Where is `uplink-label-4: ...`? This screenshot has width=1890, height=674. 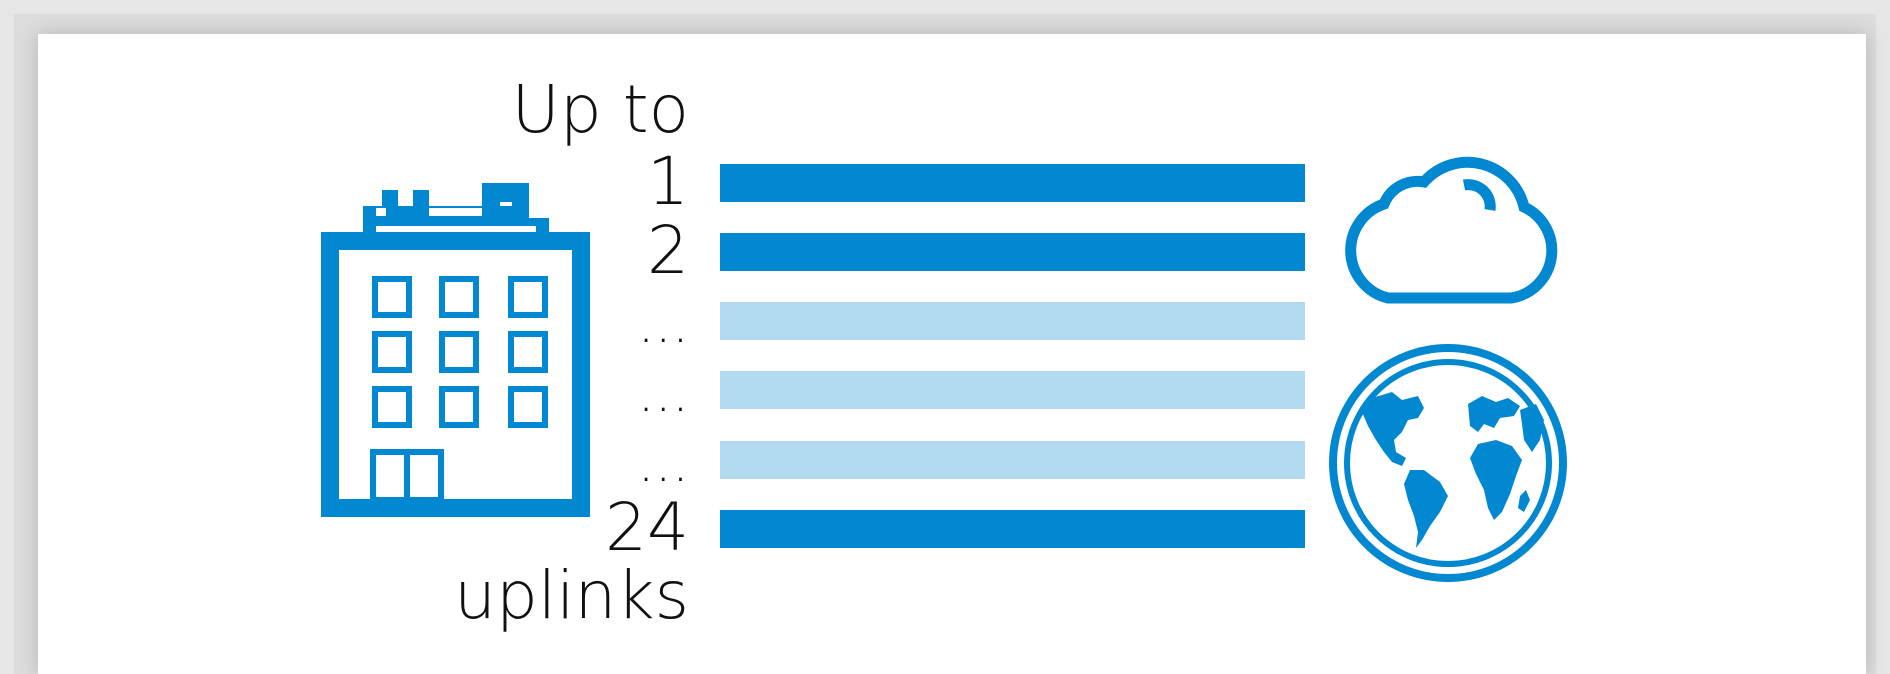
uplink-label-4: ... is located at coordinates (664, 392).